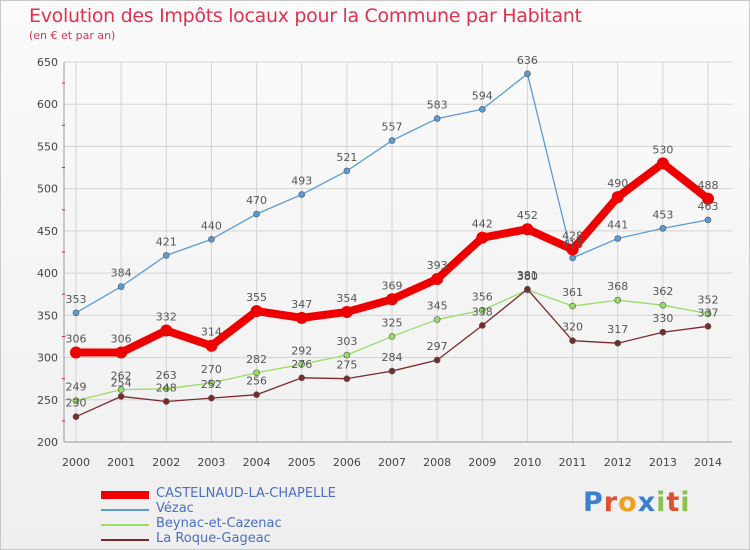  Describe the element at coordinates (51, 252) in the screenshot. I see `y-axis: 200 250 300 350 400 450 500 550 600 650` at that location.